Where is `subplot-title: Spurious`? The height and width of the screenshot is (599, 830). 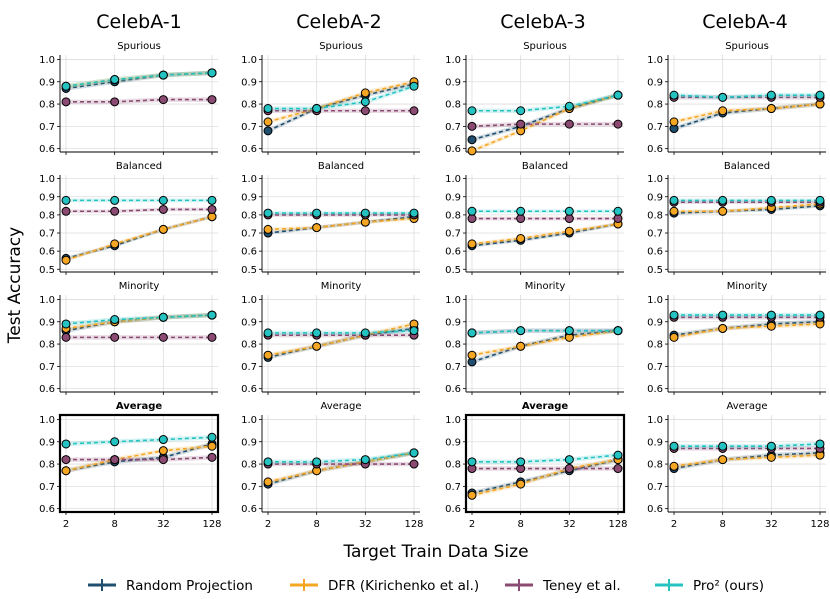
subplot-title: Spurious is located at coordinates (747, 46).